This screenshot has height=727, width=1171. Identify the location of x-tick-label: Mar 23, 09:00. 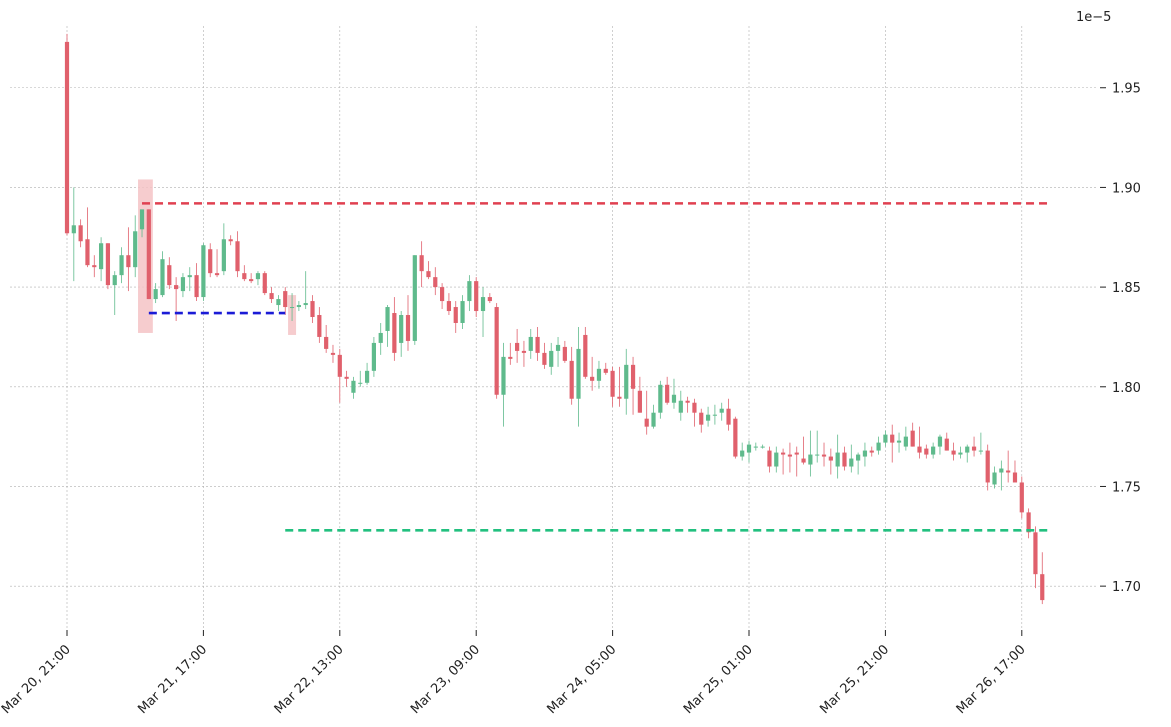
(445, 679).